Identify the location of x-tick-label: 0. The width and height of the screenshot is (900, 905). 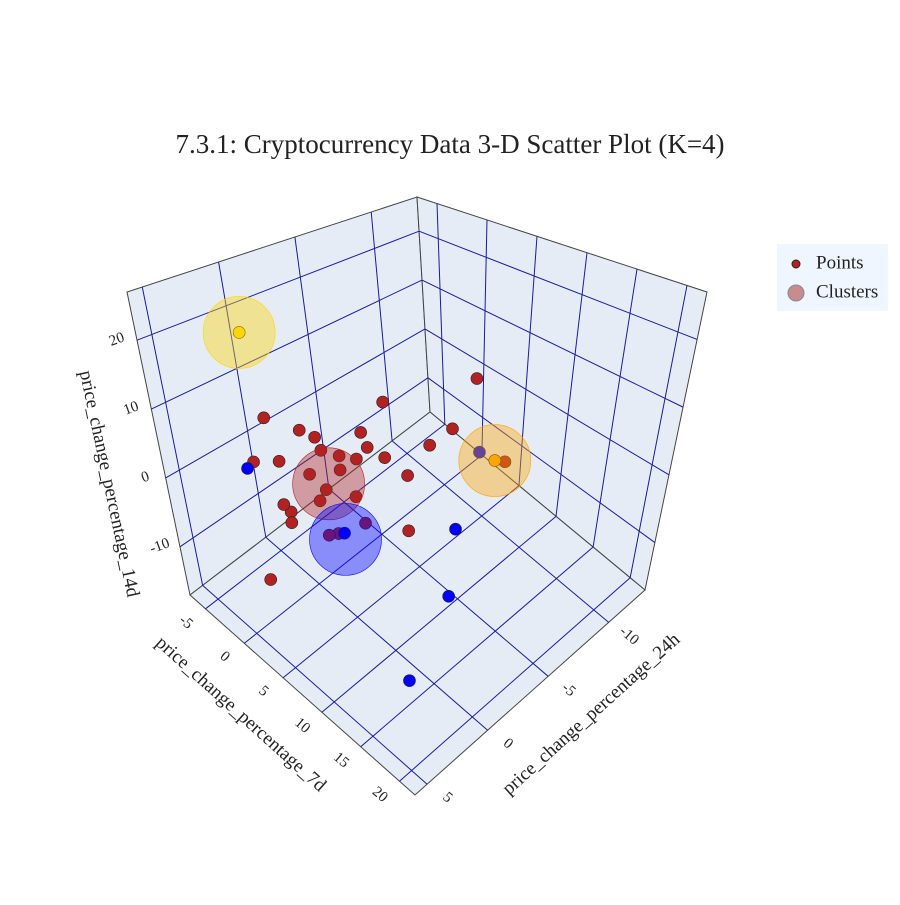
(225, 656).